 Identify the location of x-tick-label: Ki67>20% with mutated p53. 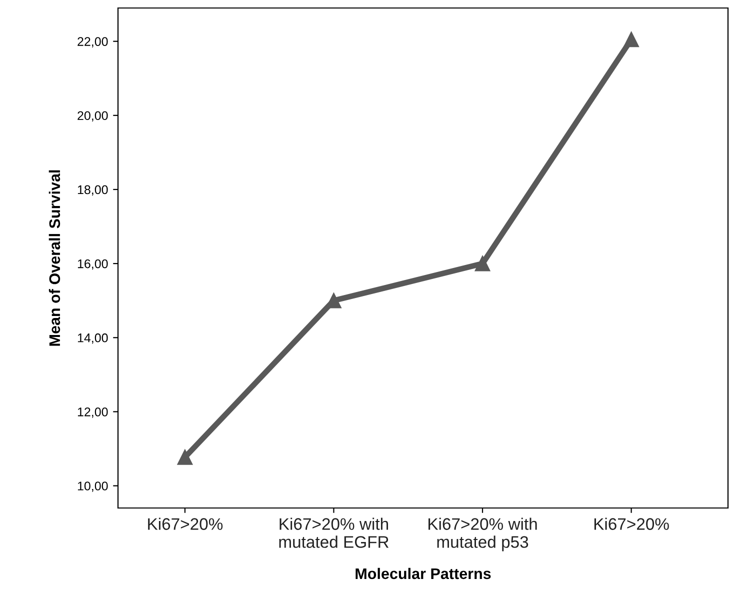
(482, 535).